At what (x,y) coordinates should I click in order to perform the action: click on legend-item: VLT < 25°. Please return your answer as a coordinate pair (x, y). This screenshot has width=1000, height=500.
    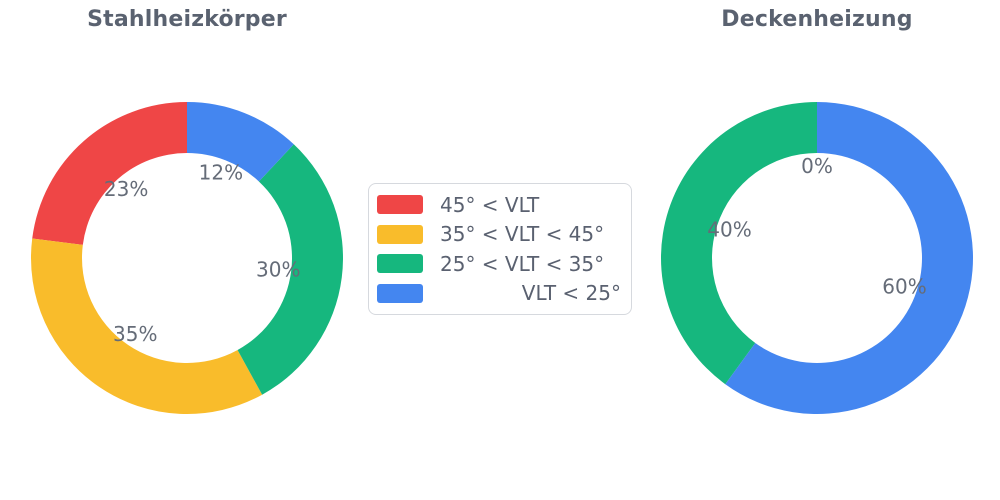
    Looking at the image, I should click on (499, 294).